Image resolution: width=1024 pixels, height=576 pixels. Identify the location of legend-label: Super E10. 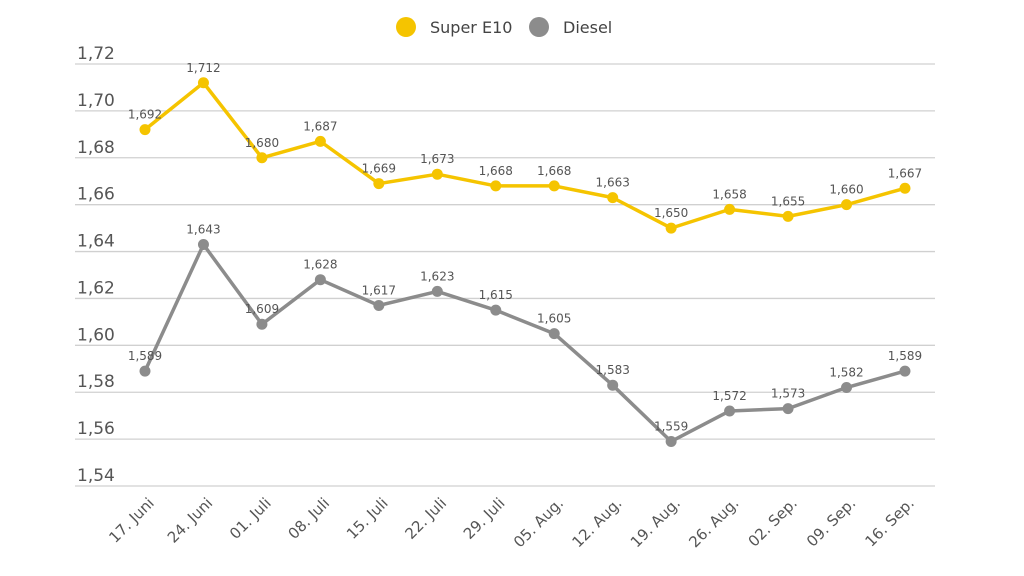
(471, 27).